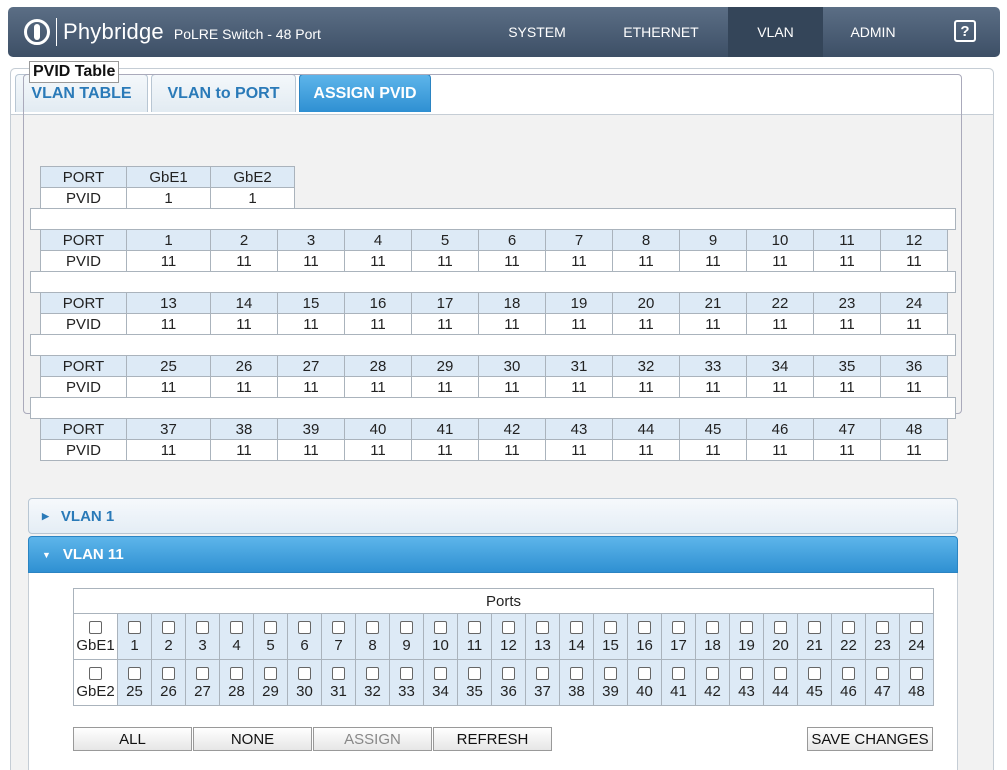  What do you see at coordinates (610, 645) in the screenshot?
I see `port-checkbox-label: 15` at bounding box center [610, 645].